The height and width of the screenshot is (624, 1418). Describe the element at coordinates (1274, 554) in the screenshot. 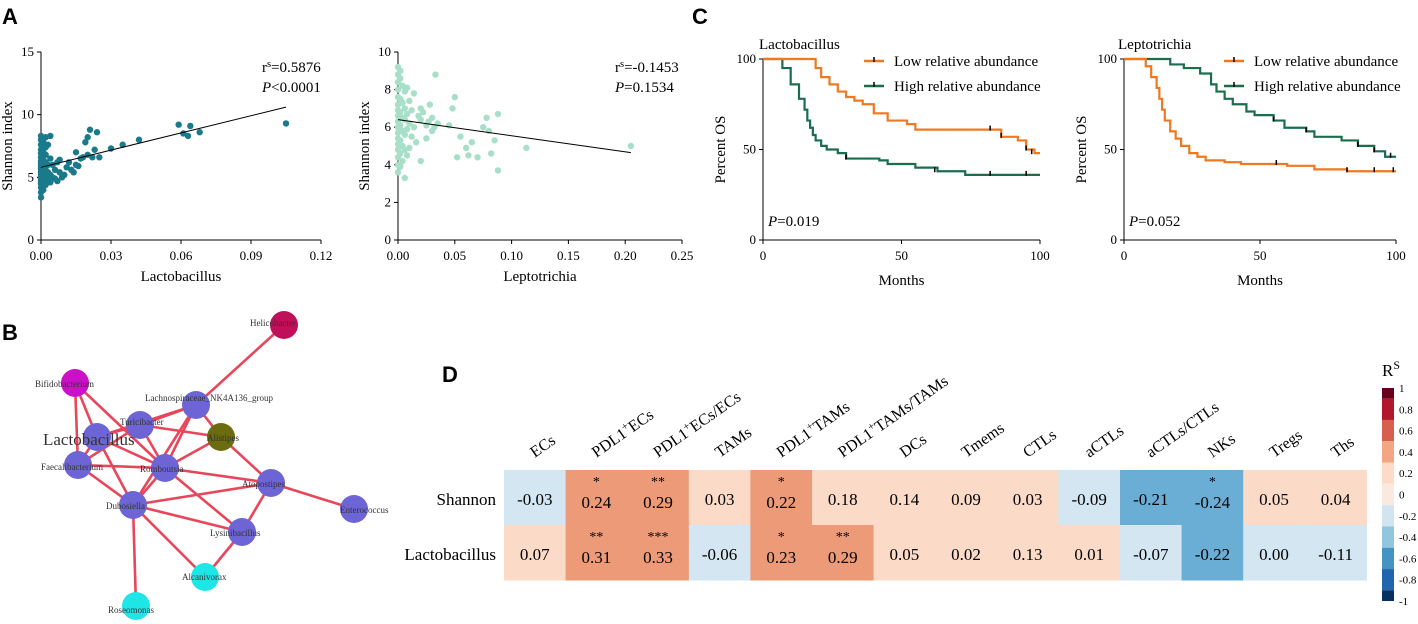

I see `heatmap-value-label: 0.00` at that location.